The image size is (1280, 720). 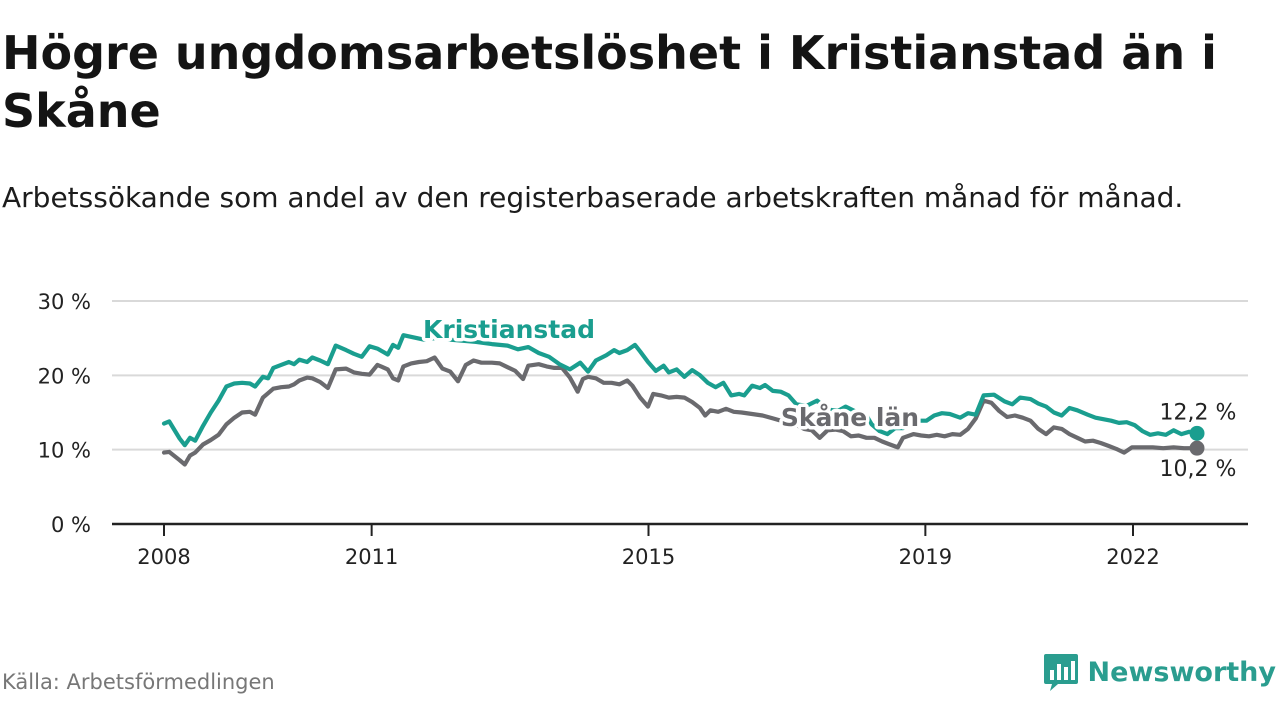 What do you see at coordinates (64, 451) in the screenshot?
I see `y-tick-label: 10 %` at bounding box center [64, 451].